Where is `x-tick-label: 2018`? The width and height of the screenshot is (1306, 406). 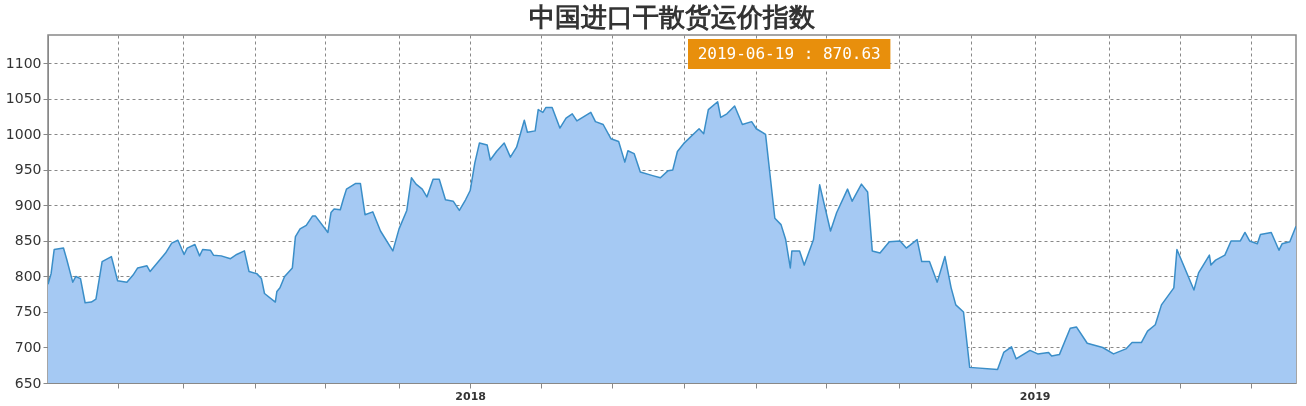
x-tick-label: 2018 is located at coordinates (470, 396).